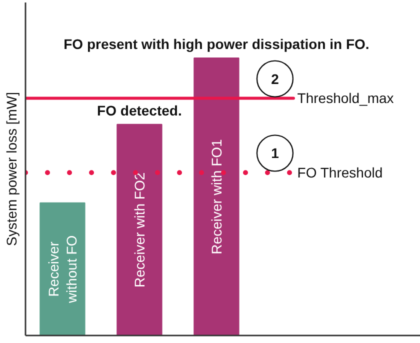 This screenshot has height=343, width=420. Describe the element at coordinates (275, 153) in the screenshot. I see `annotation: 1` at that location.